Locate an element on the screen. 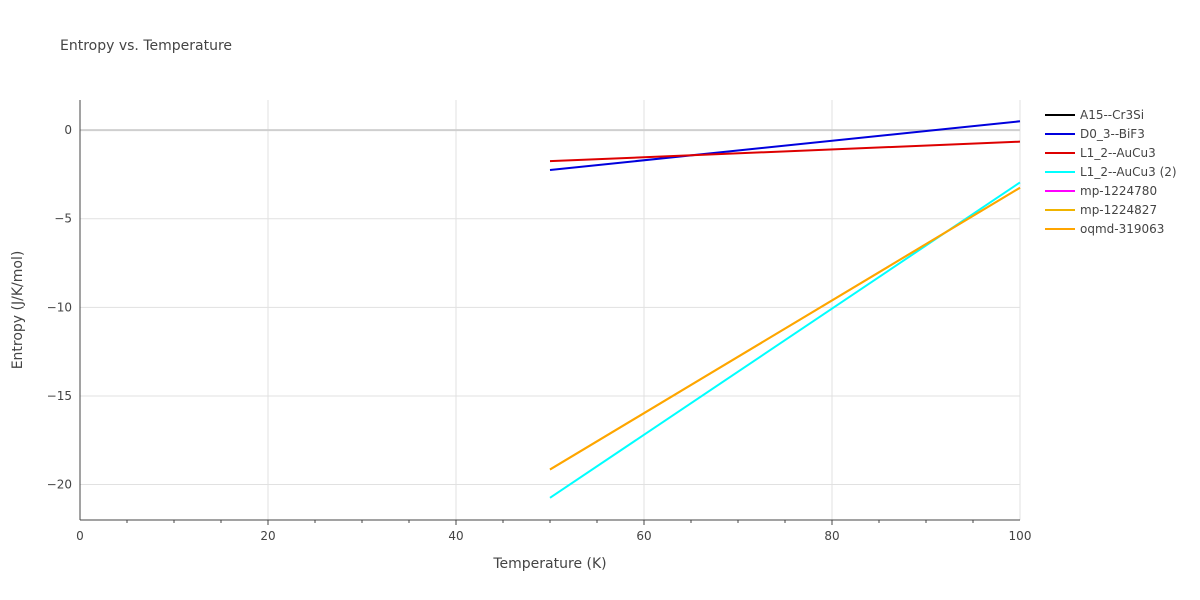 The height and width of the screenshot is (600, 1200). legend-label: D0_3--BiF3 is located at coordinates (1112, 134).